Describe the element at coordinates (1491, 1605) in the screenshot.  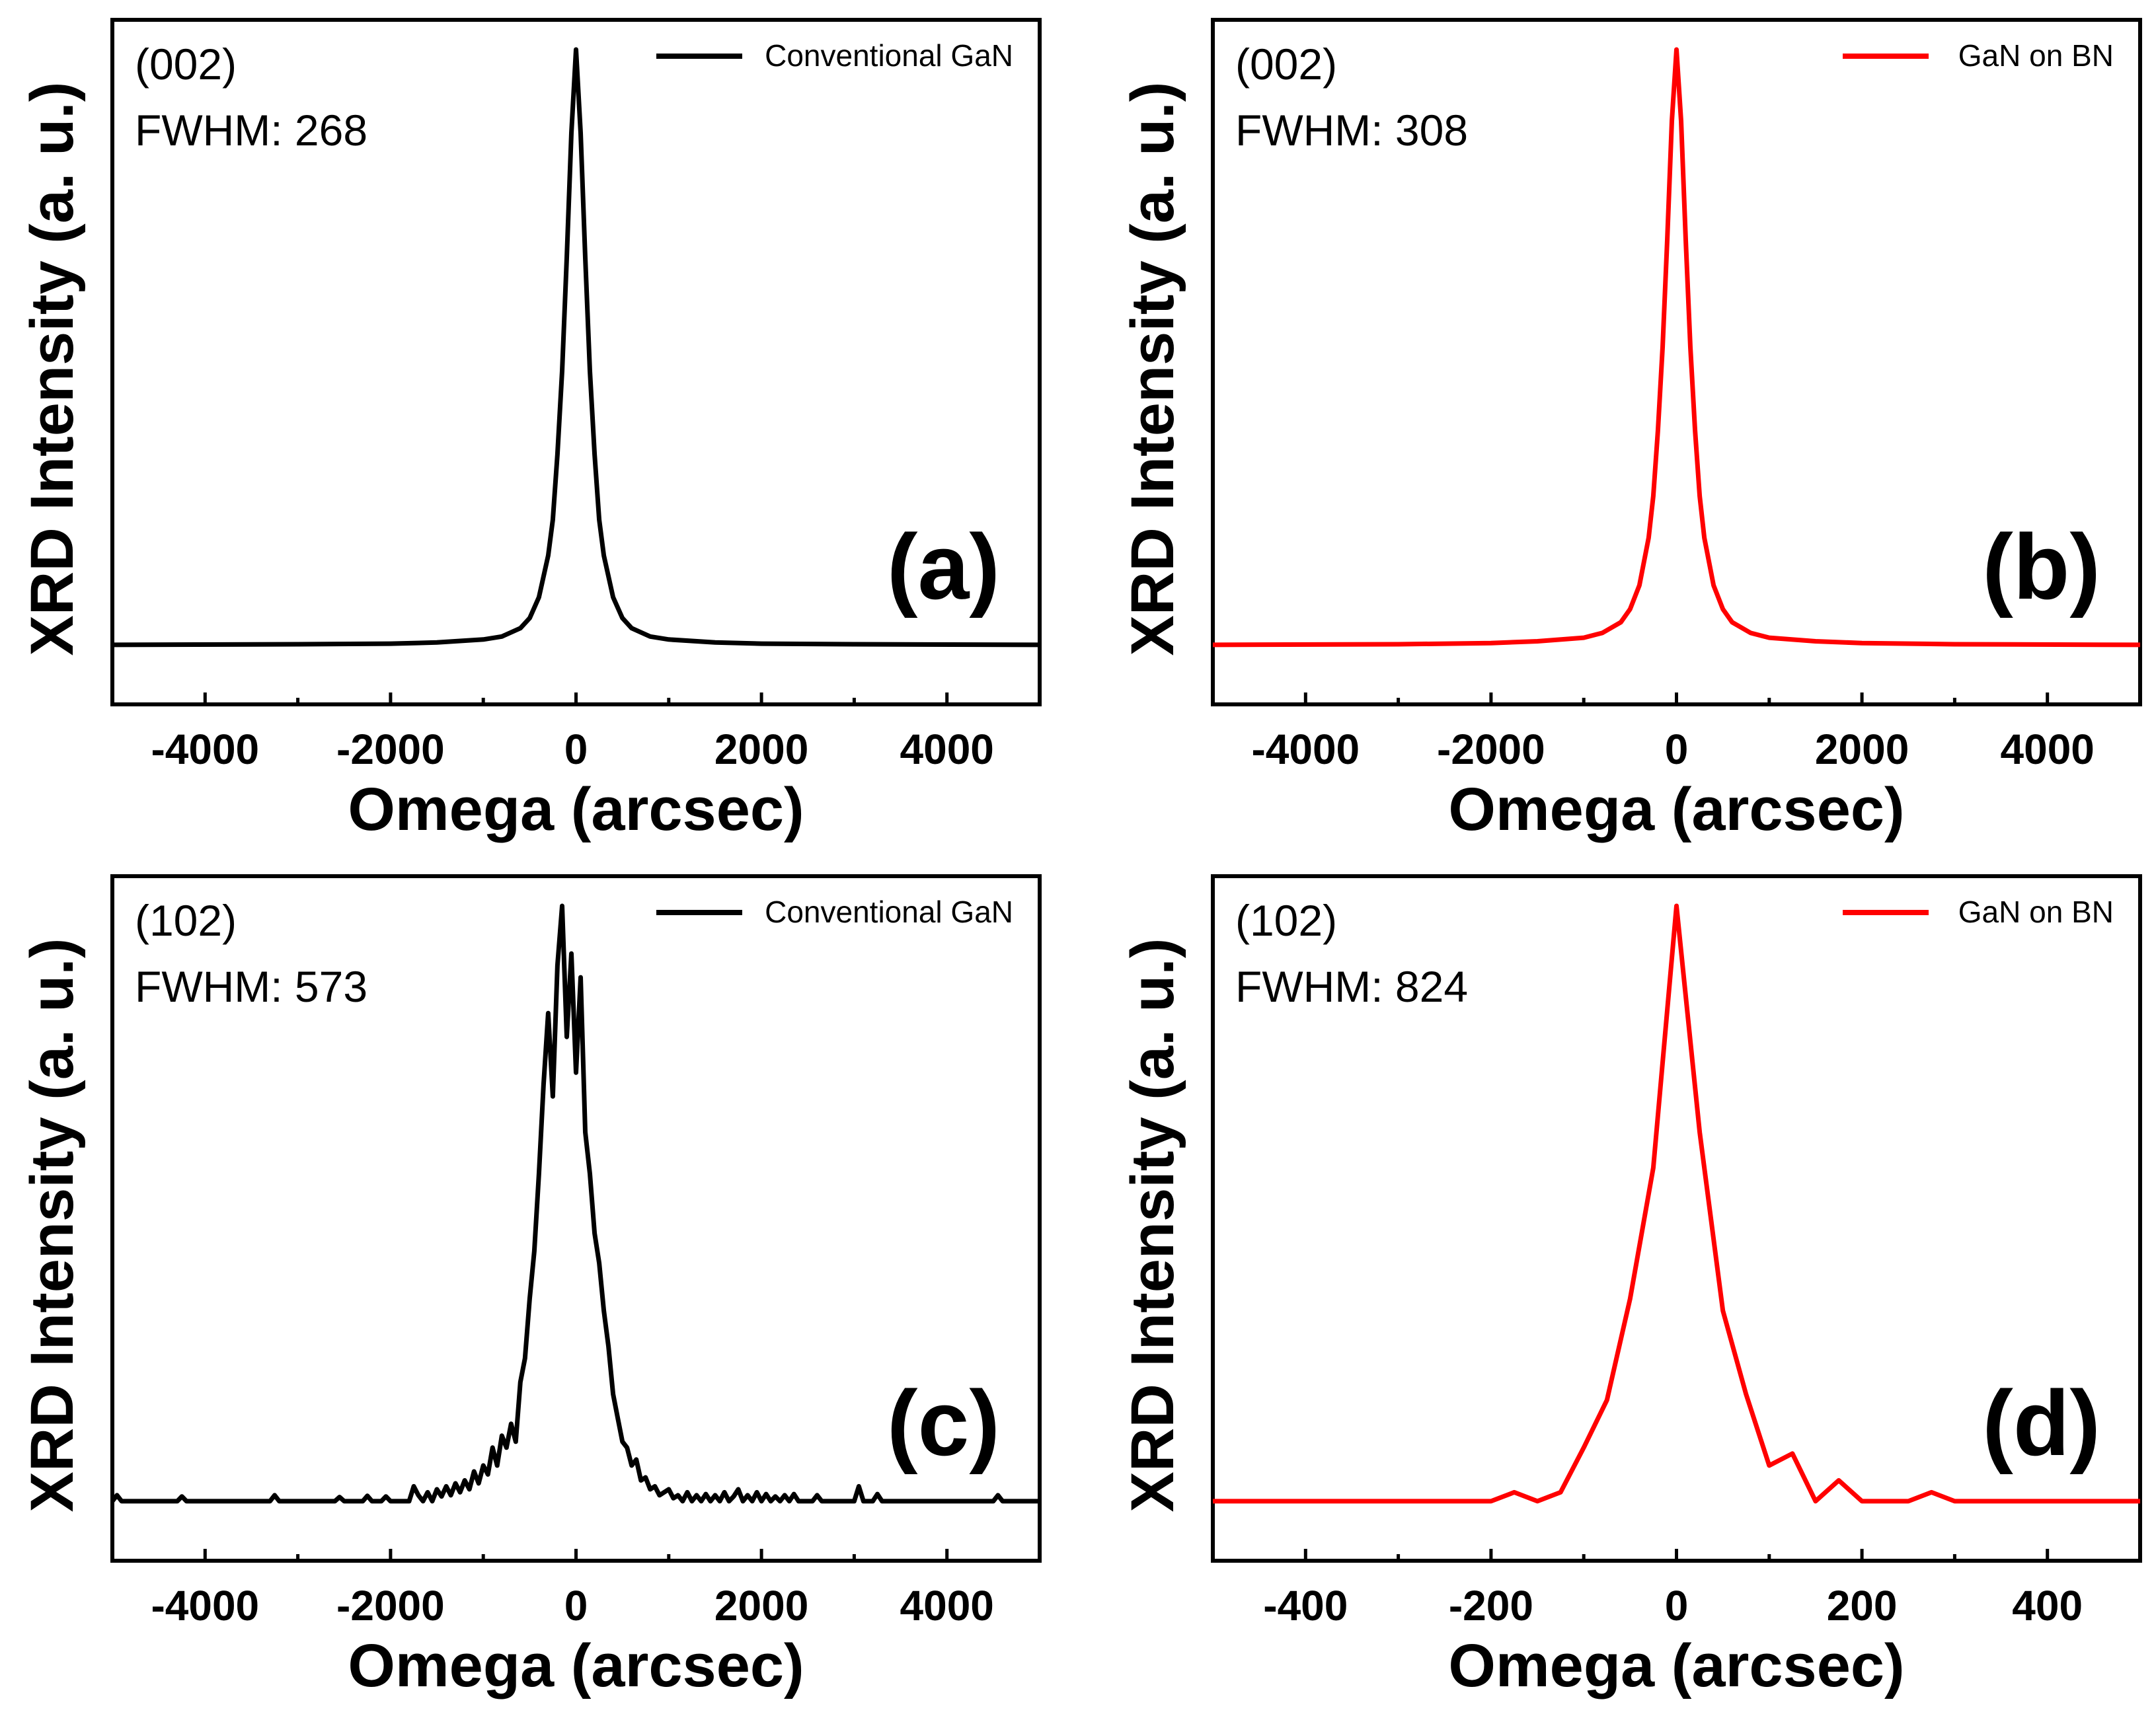
I see `x-tick-label: -200` at that location.